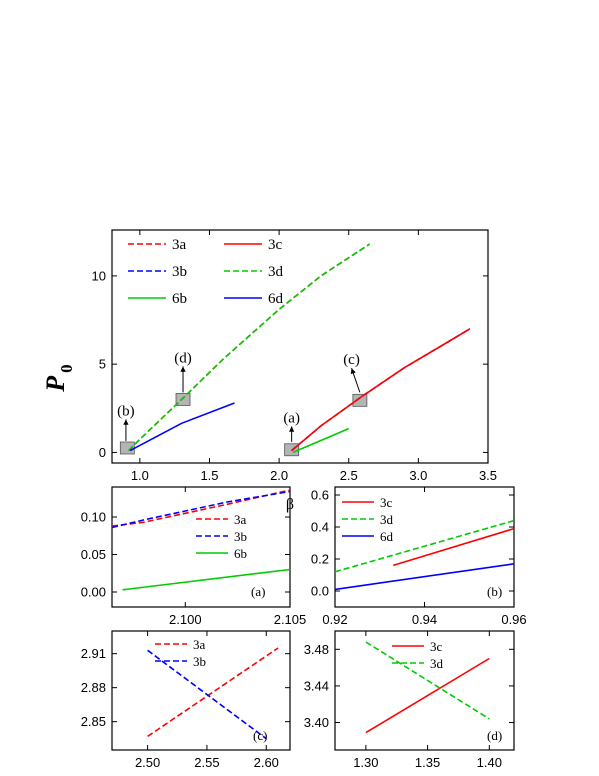  I want to click on chart-a-frame, so click(201, 547).